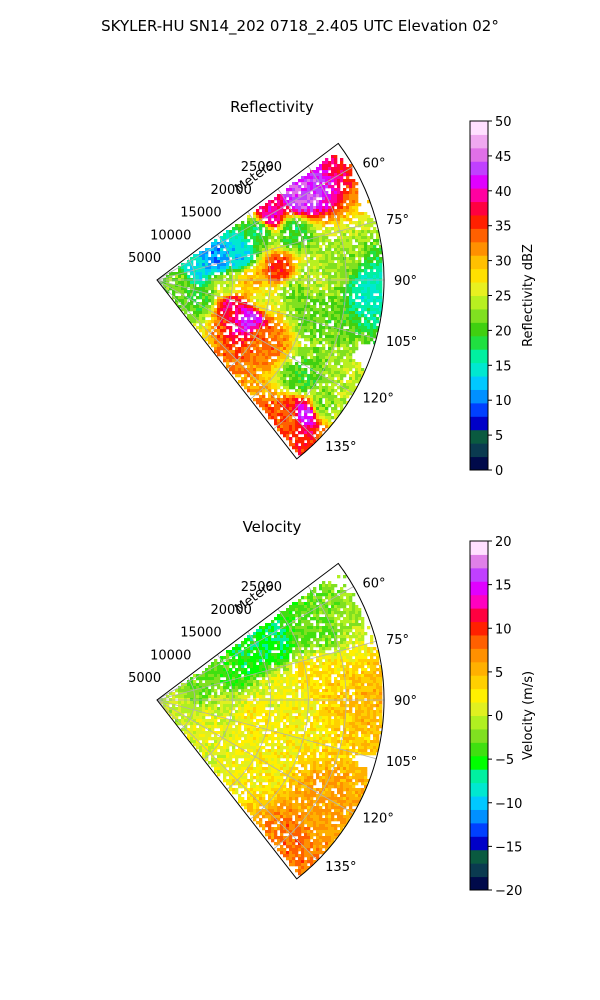 The image size is (600, 1000). Describe the element at coordinates (397, 640) in the screenshot. I see `theta-tick-label: 75°` at that location.